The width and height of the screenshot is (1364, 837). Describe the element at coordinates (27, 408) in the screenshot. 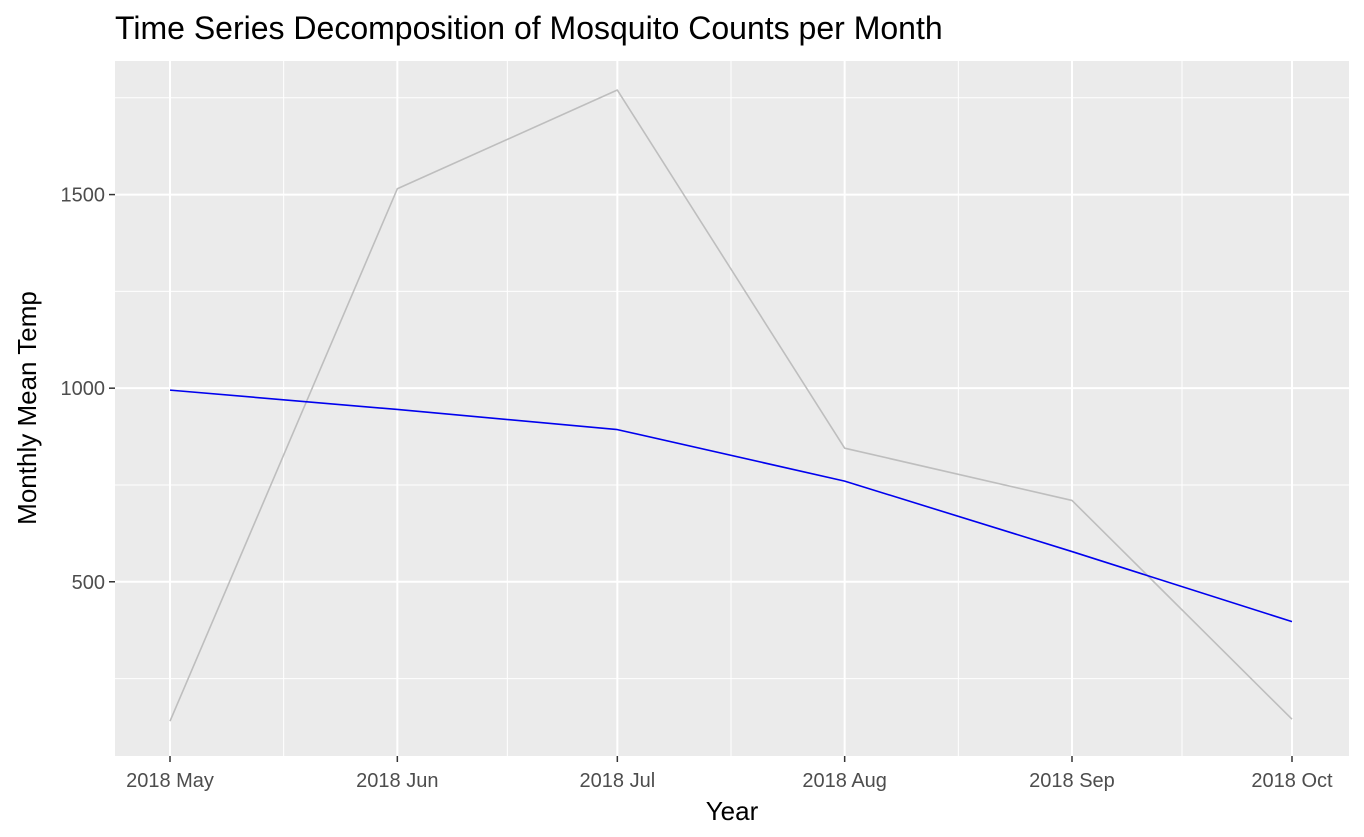

I see `y-axis-title: Monthly Mean Temp` at that location.